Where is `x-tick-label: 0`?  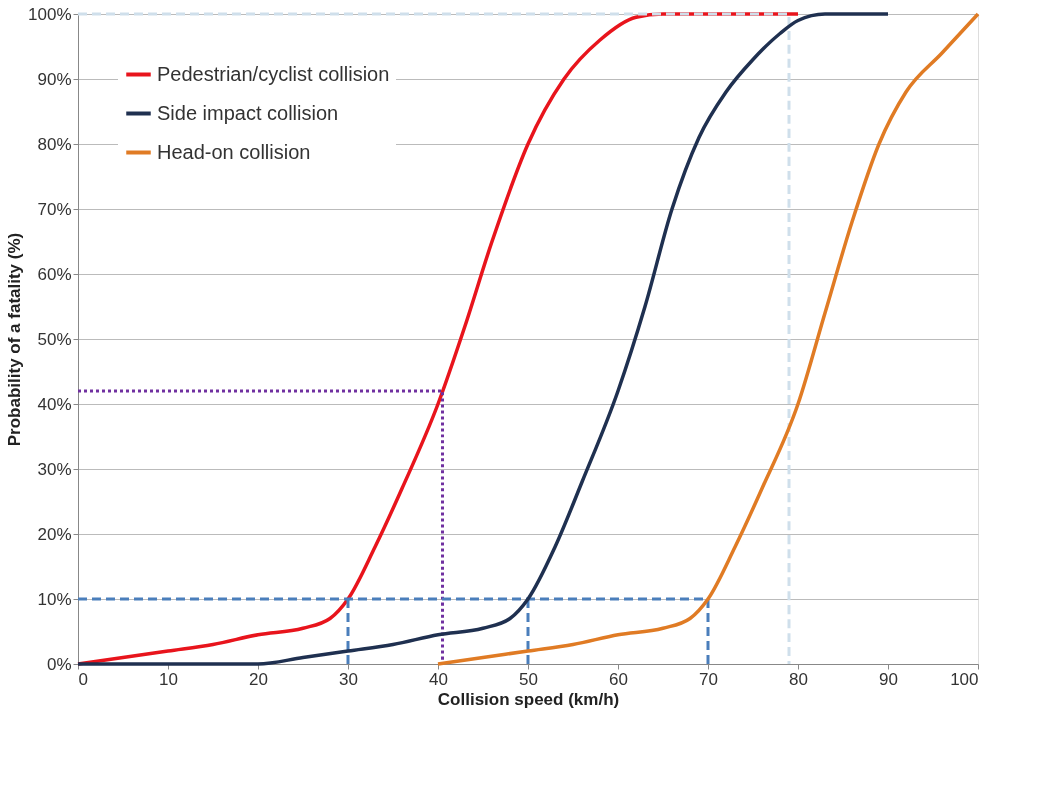 x-tick-label: 0 is located at coordinates (83, 679).